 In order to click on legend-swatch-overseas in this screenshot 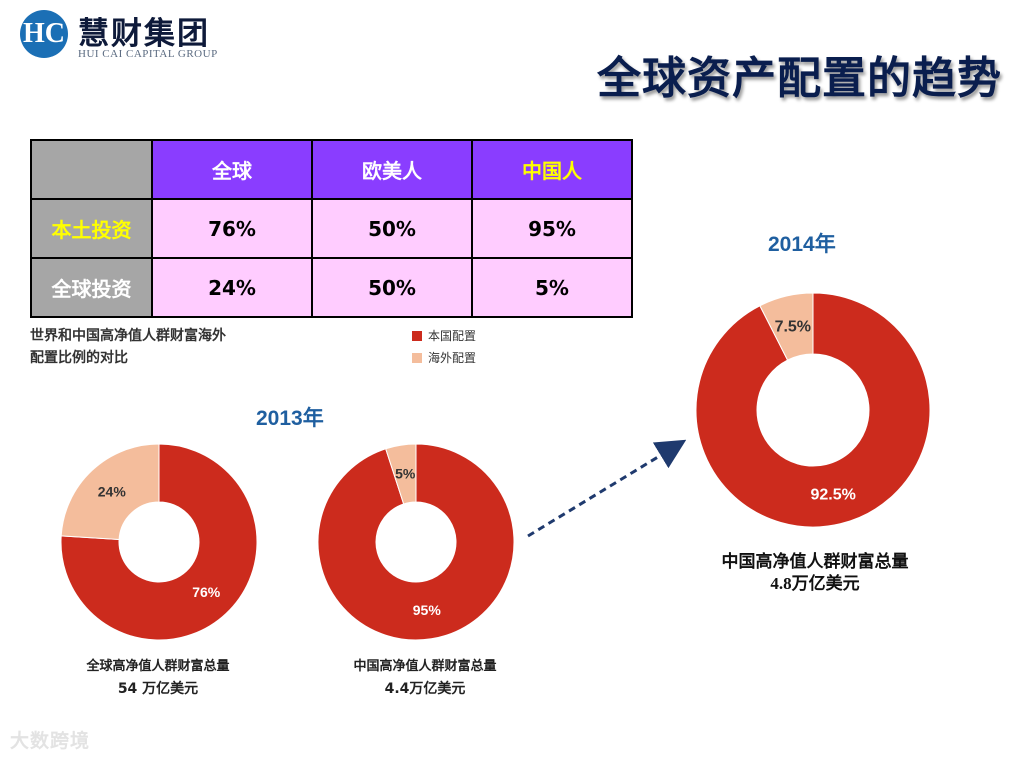, I will do `click(417, 358)`.